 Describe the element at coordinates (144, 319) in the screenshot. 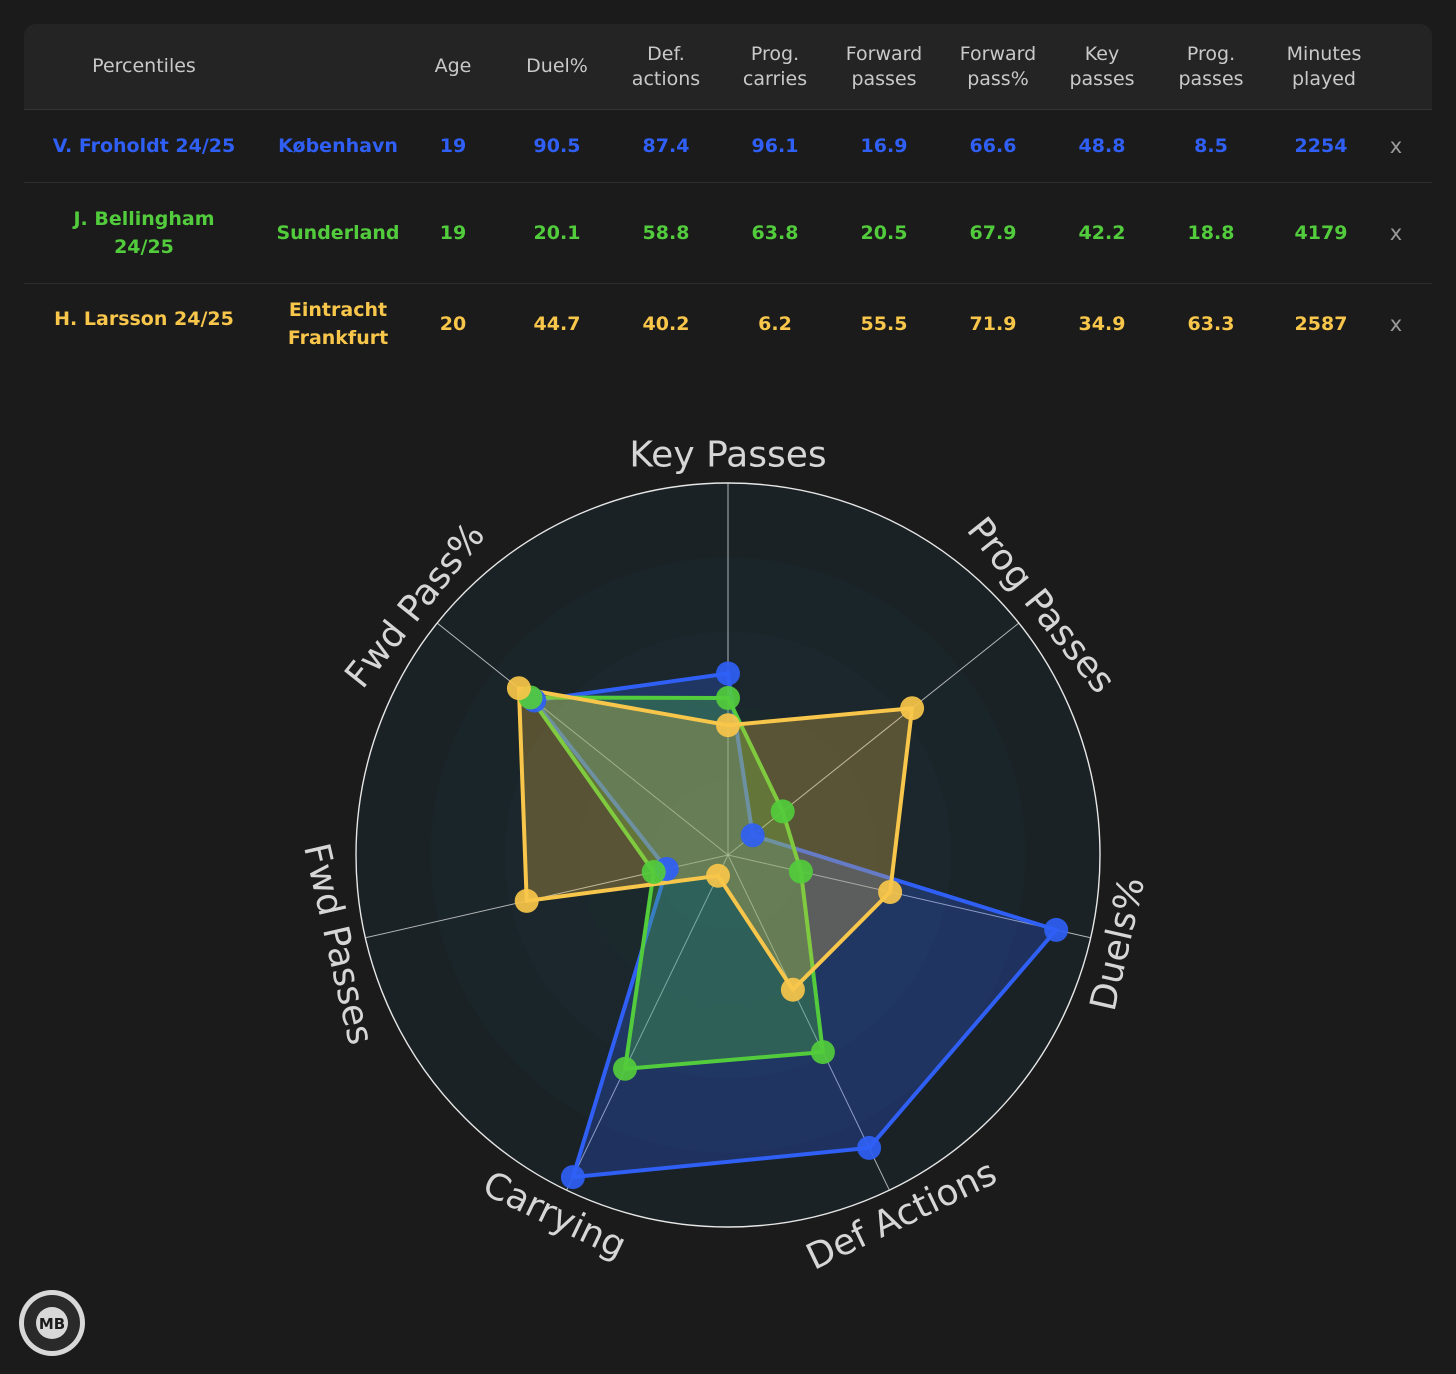

I see `player-name: H. Larsson 24/25` at that location.